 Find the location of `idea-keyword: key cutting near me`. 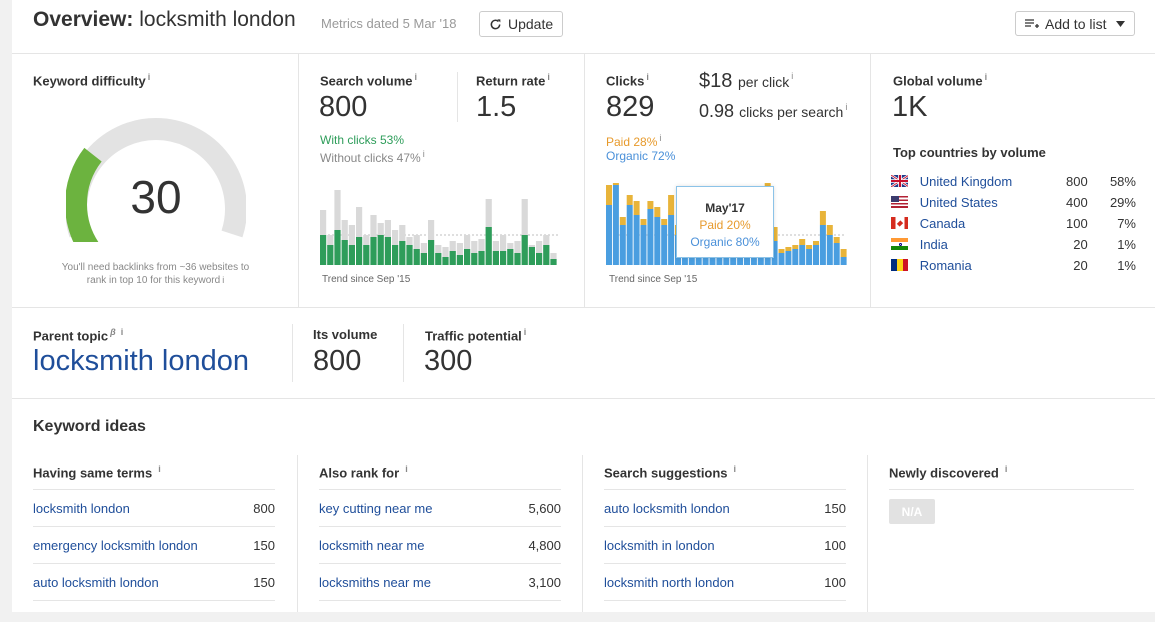

idea-keyword: key cutting near me is located at coordinates (376, 508).